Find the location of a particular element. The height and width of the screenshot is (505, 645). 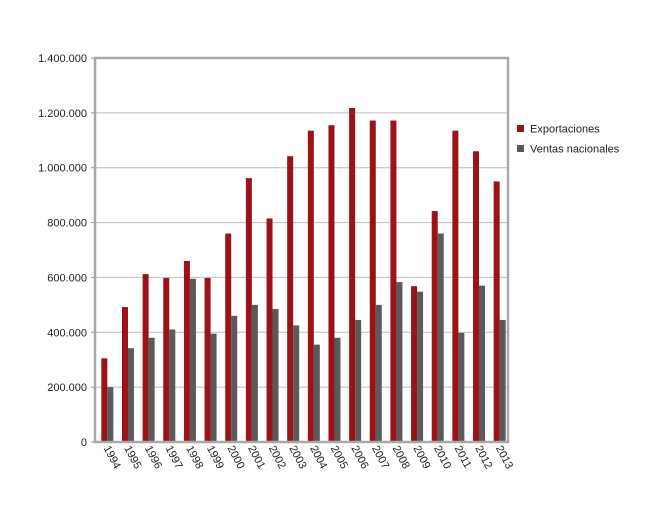

y-tick-label: 1.200.000 is located at coordinates (62, 114).